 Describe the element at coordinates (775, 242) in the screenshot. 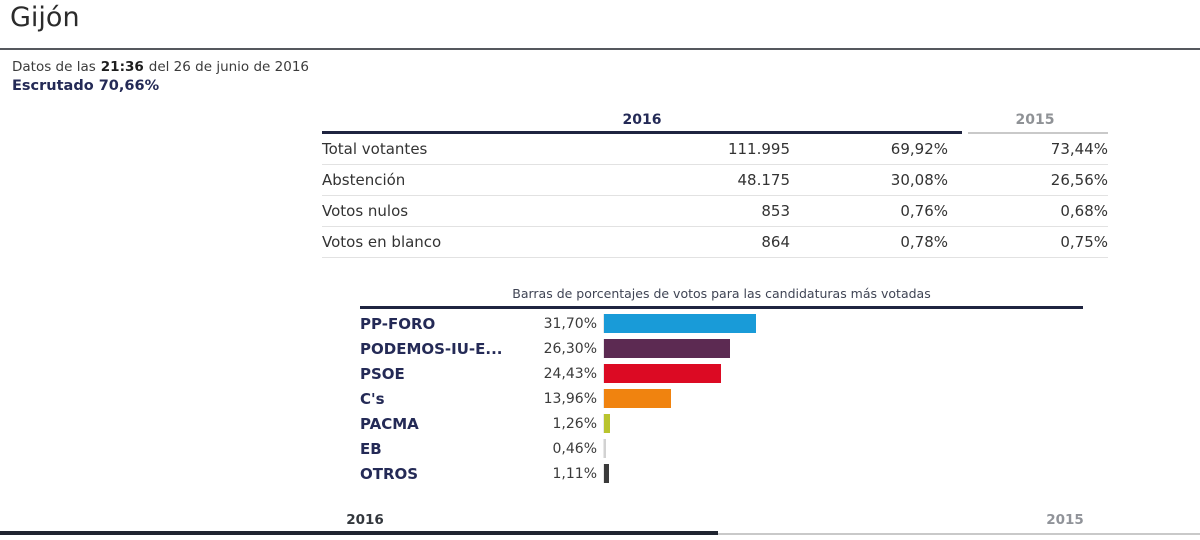

I see `table-cell-votes-2016: 864` at that location.